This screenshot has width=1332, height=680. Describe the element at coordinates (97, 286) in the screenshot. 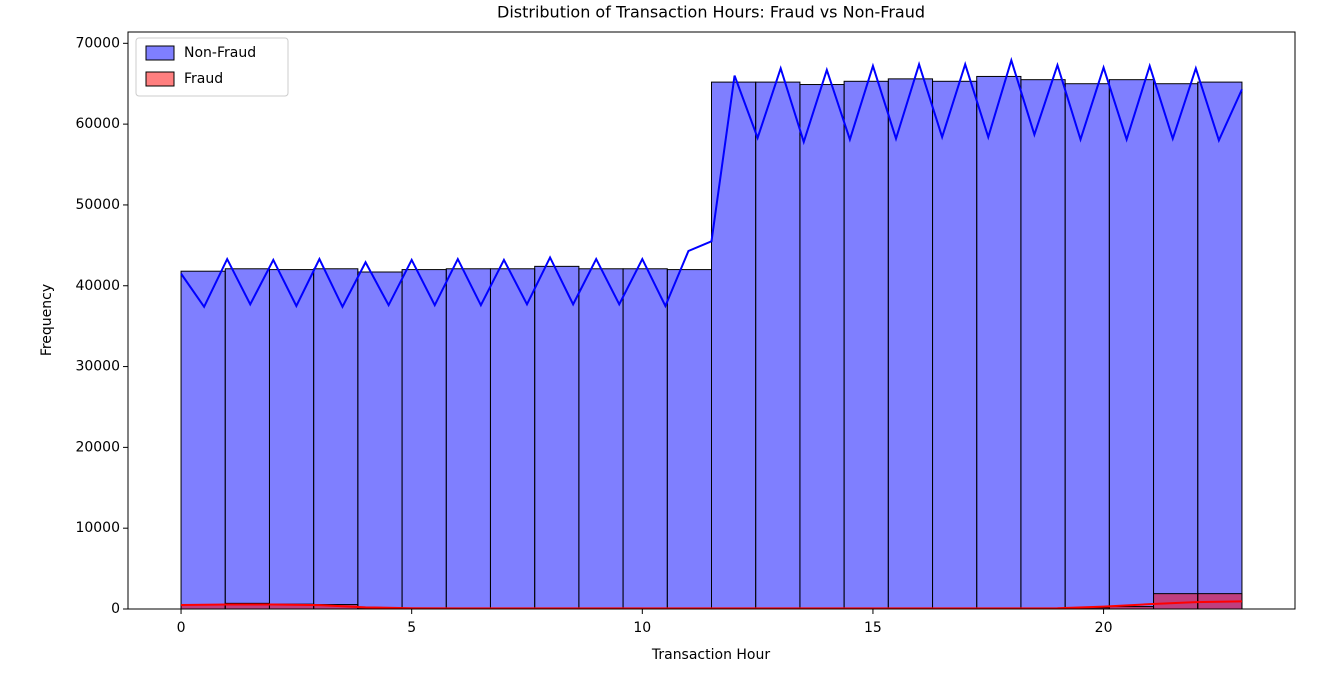

I see `y-tick-label: 40000` at that location.